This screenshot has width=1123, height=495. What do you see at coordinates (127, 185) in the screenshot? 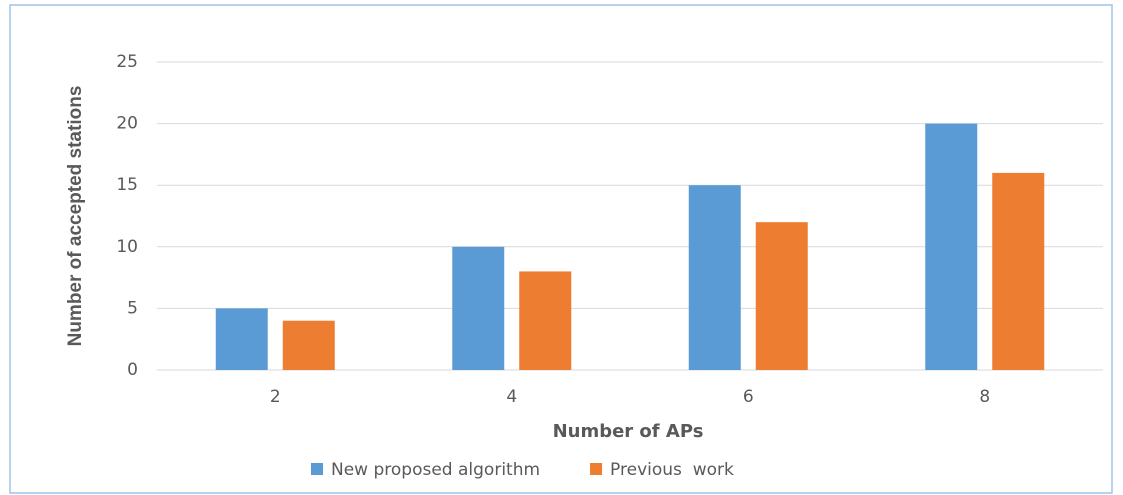
I see `y-tick-label: 15` at bounding box center [127, 185].